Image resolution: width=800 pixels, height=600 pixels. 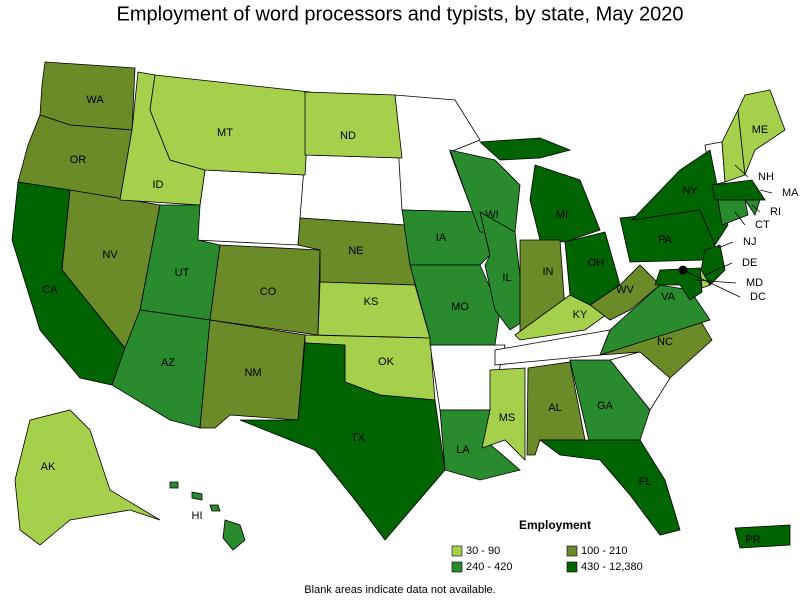 What do you see at coordinates (752, 540) in the screenshot?
I see `state-label: PR` at bounding box center [752, 540].